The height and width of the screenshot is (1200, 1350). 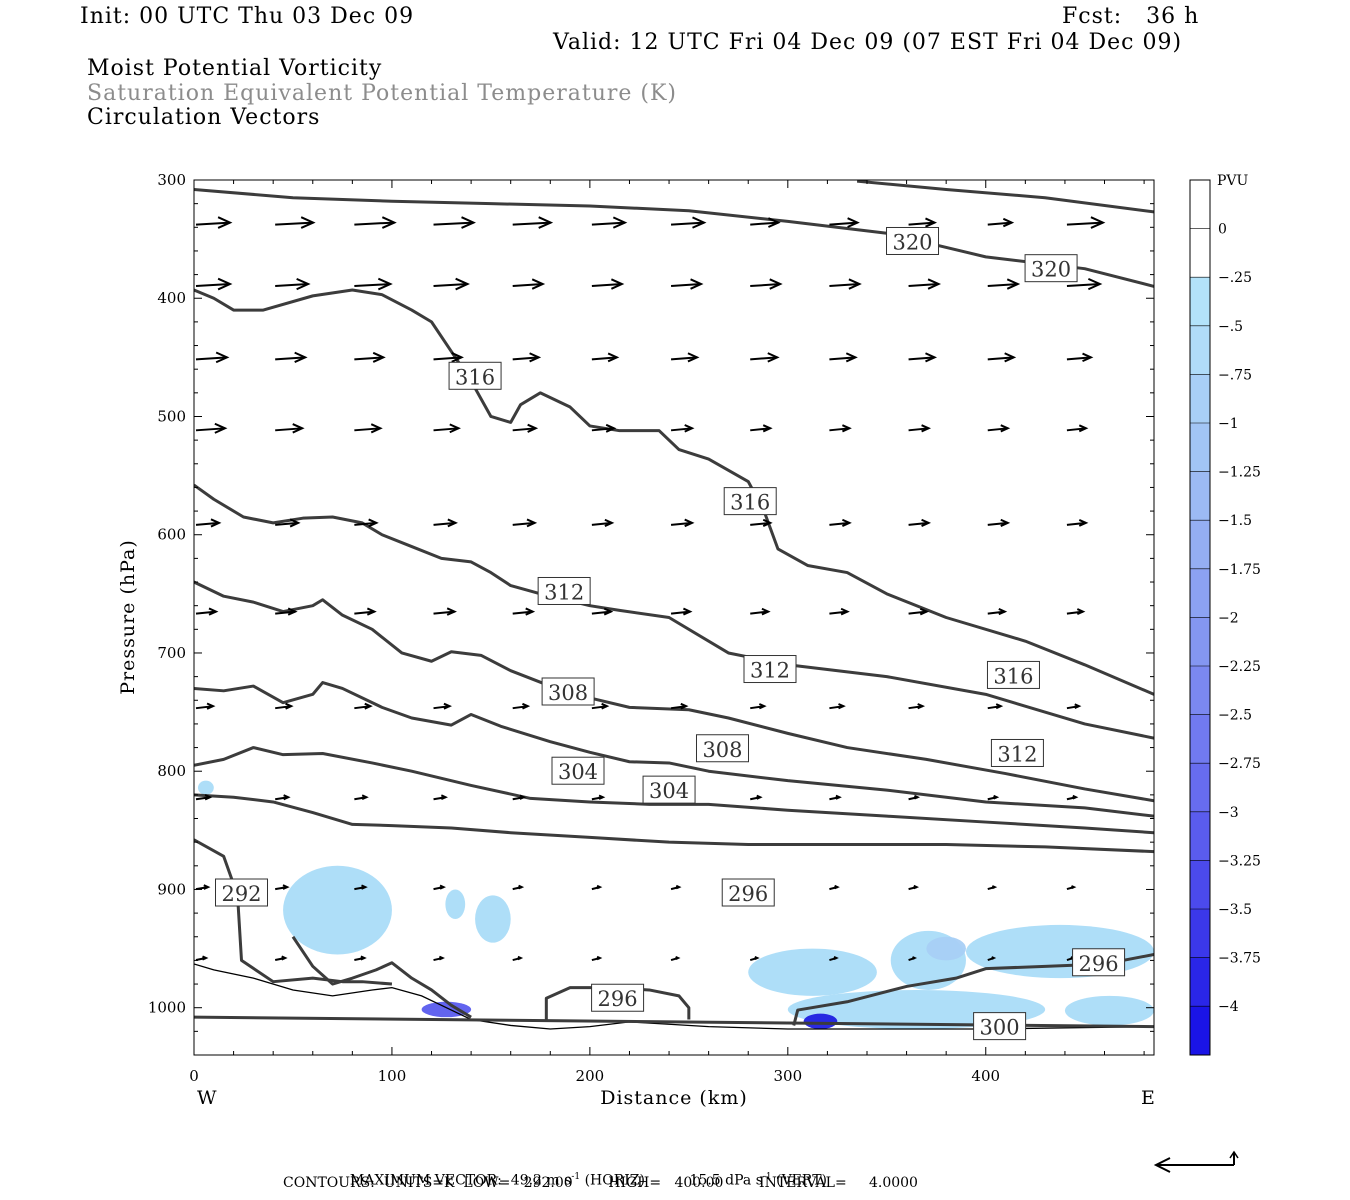 What do you see at coordinates (1131, 16) in the screenshot?
I see `forecast-hour: Fcst: 36 h` at bounding box center [1131, 16].